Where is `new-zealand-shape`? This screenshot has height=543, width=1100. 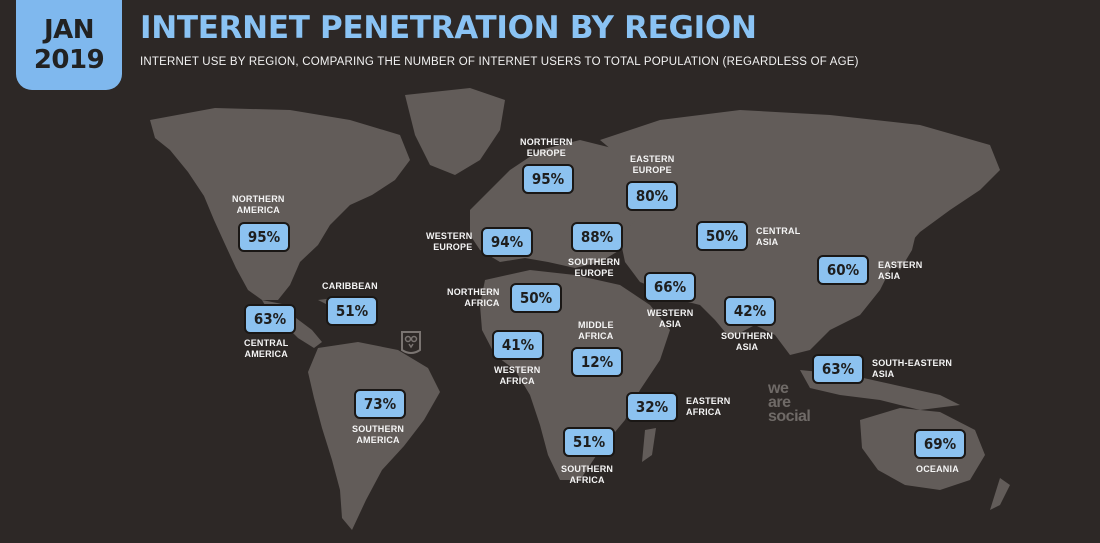 new-zealand-shape is located at coordinates (1000, 494).